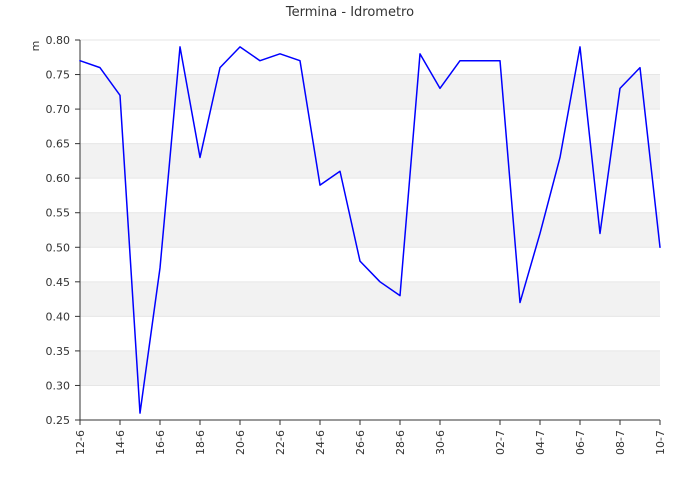 The image size is (700, 500). Describe the element at coordinates (58, 213) in the screenshot. I see `y-tick-label: 0.55` at that location.